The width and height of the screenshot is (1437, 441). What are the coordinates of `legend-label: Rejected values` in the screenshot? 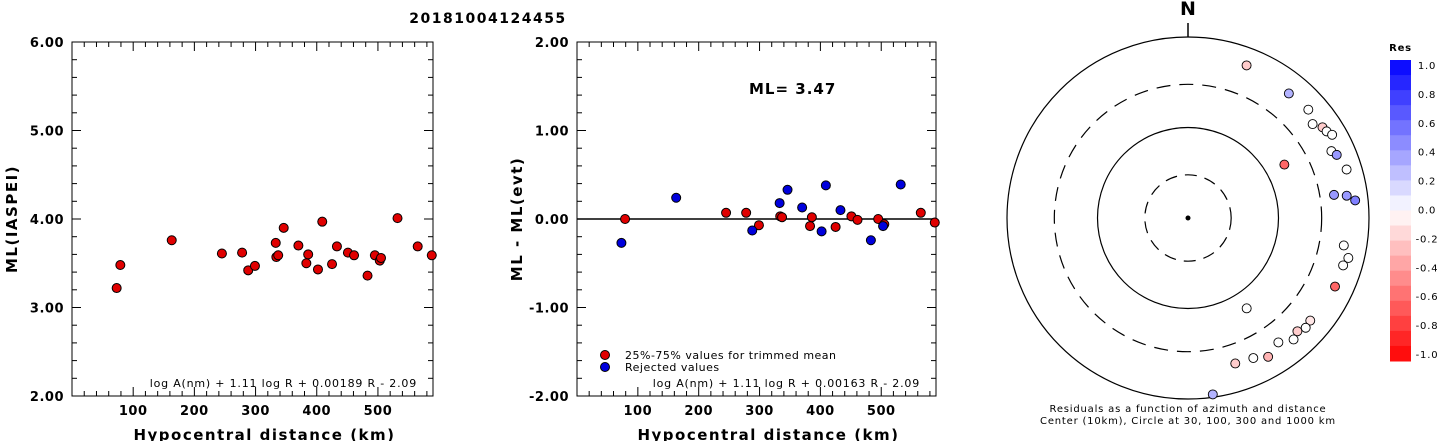 It's located at (672, 367).